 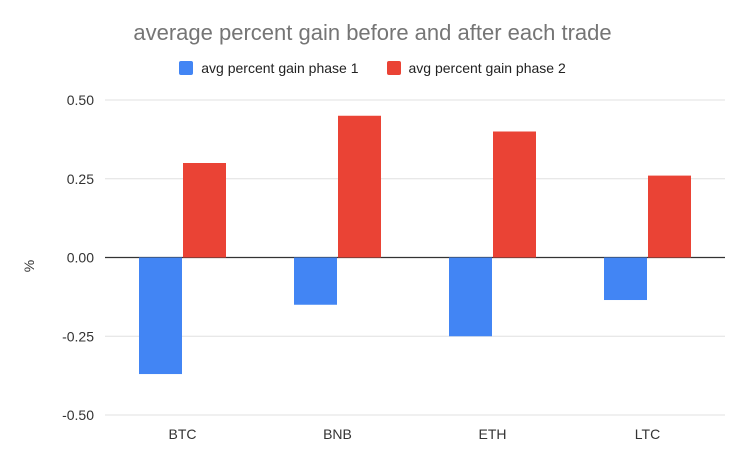 What do you see at coordinates (493, 434) in the screenshot?
I see `x-tick-label: ETH` at bounding box center [493, 434].